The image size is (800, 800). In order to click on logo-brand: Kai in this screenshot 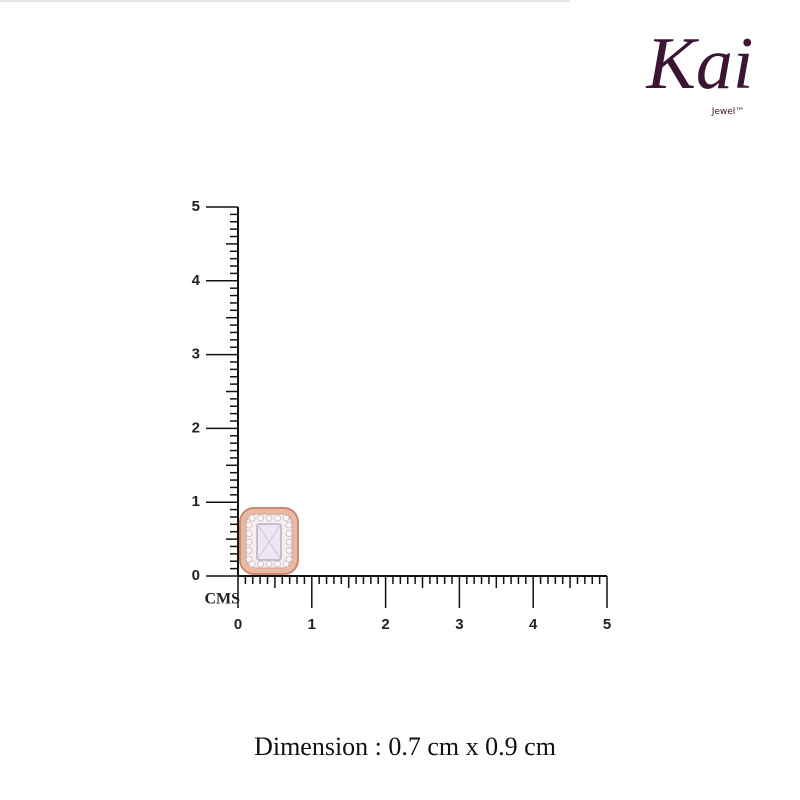, I will do `click(700, 64)`.